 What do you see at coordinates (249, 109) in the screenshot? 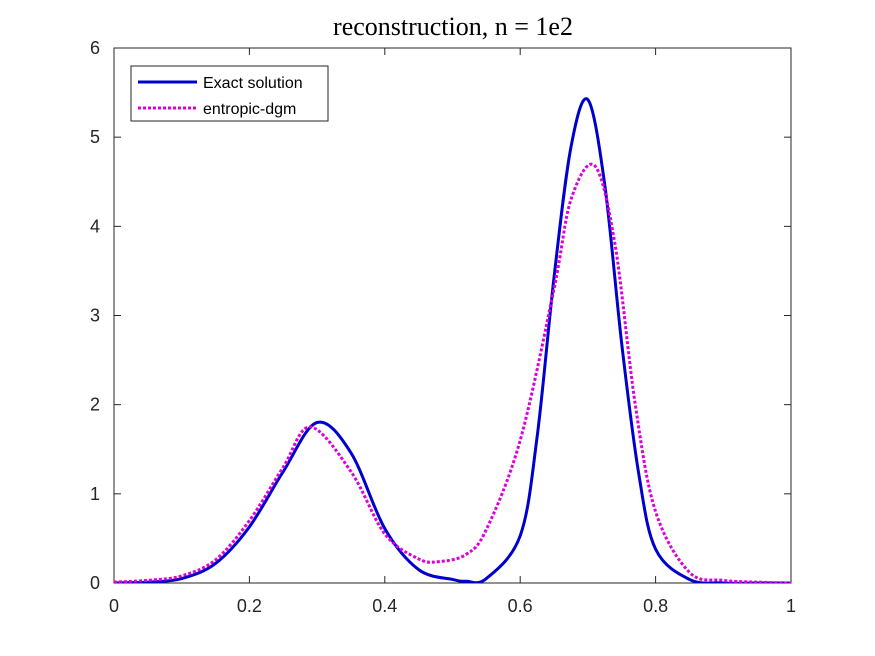
I see `legend-label: entropic-dgm` at bounding box center [249, 109].